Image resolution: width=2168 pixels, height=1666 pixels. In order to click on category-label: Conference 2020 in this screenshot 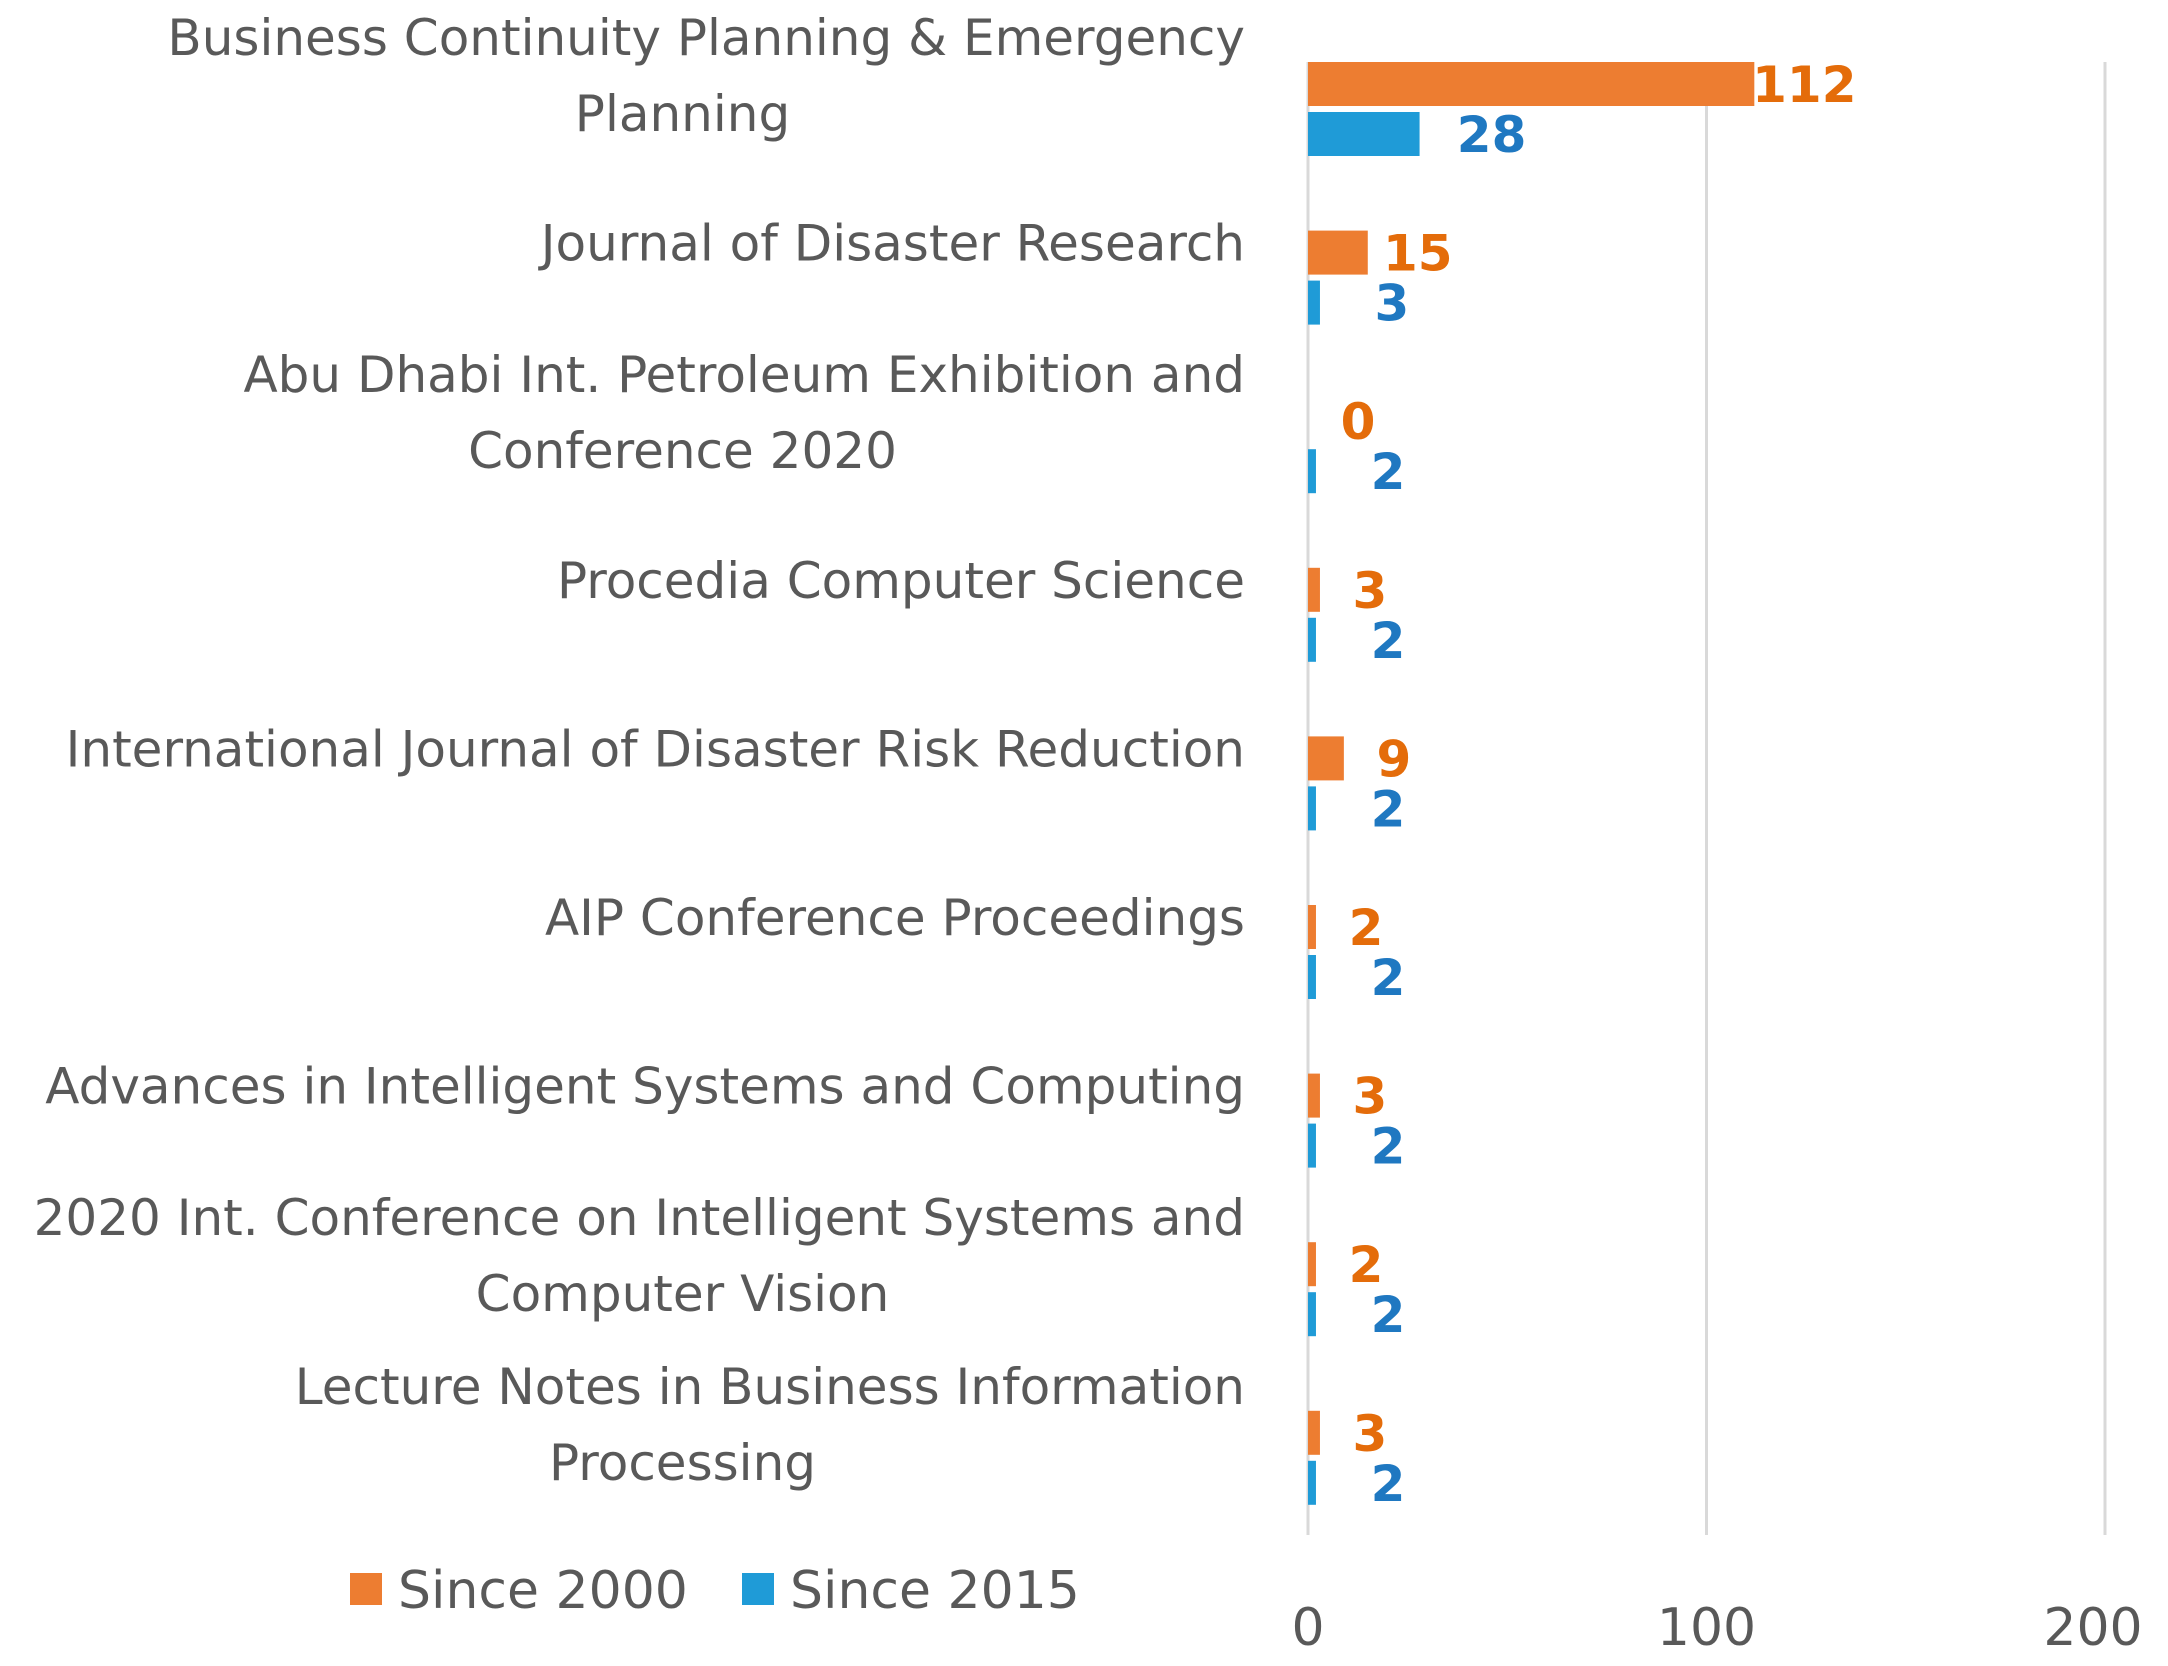, I will do `click(682, 451)`.